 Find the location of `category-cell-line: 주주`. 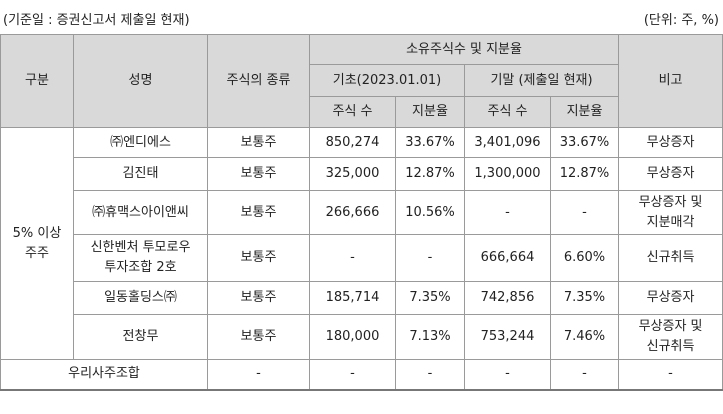

category-cell-line: 주주 is located at coordinates (37, 253).